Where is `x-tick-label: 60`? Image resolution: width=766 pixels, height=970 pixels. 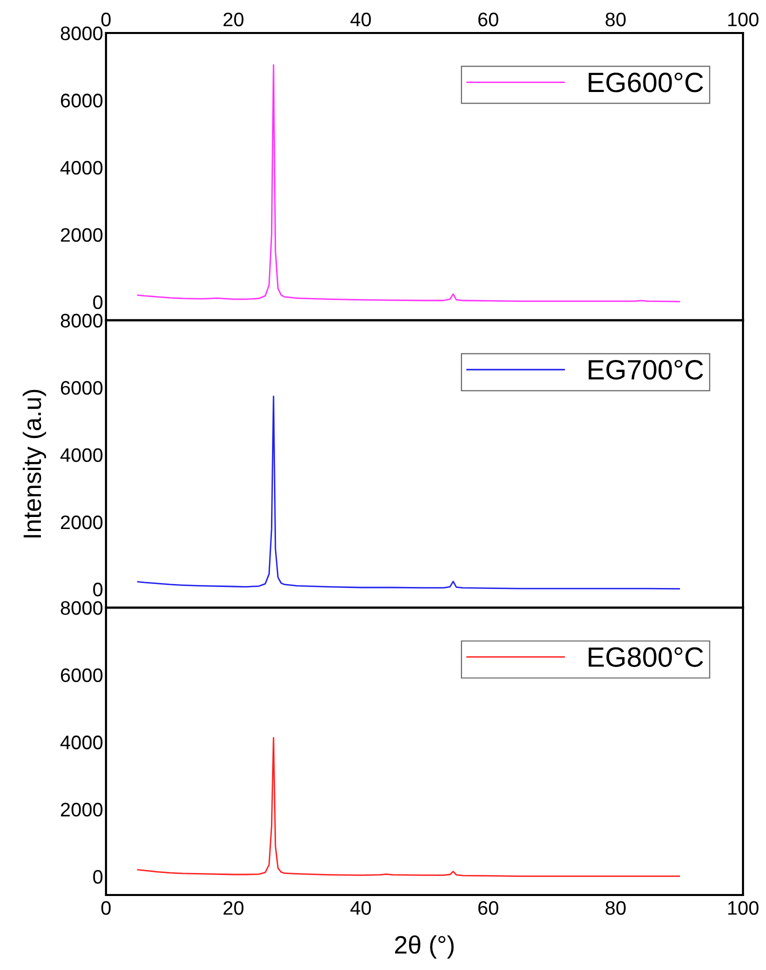
x-tick-label: 60 is located at coordinates (488, 908).